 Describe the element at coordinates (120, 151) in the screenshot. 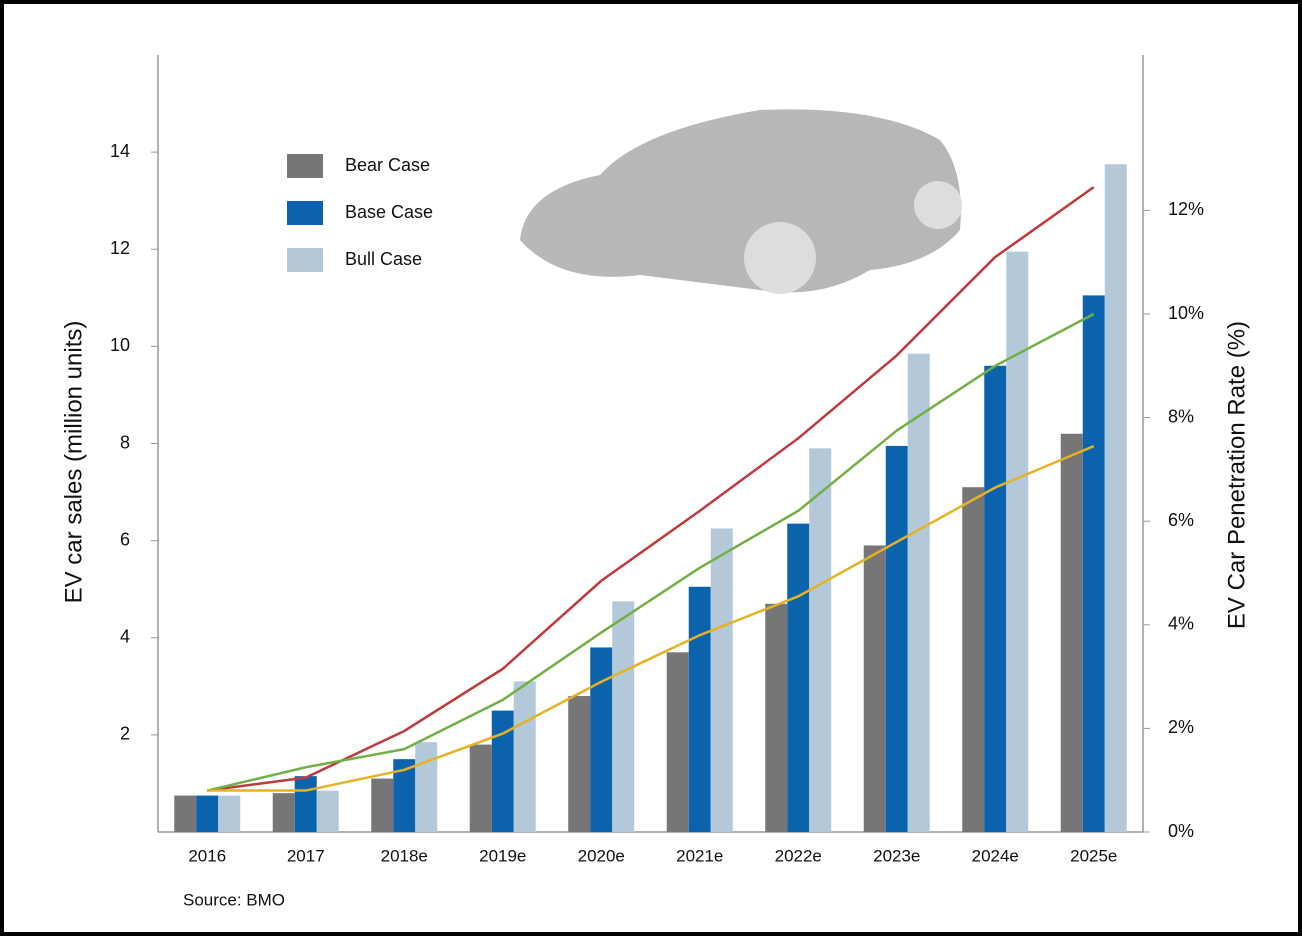

I see `y-tick-label: 14` at that location.